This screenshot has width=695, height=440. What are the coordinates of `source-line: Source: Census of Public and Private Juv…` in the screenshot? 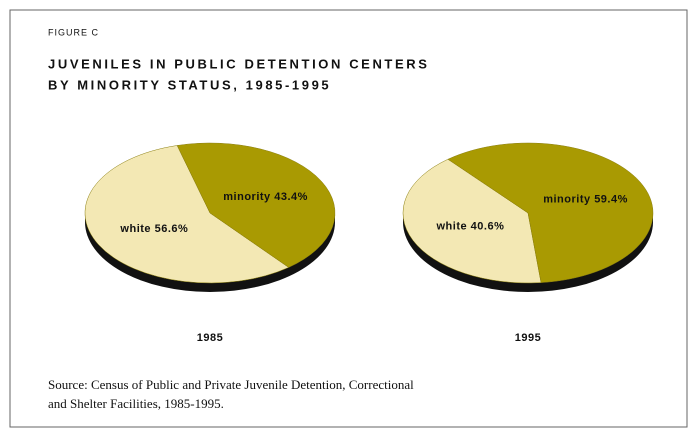 It's located at (231, 384).